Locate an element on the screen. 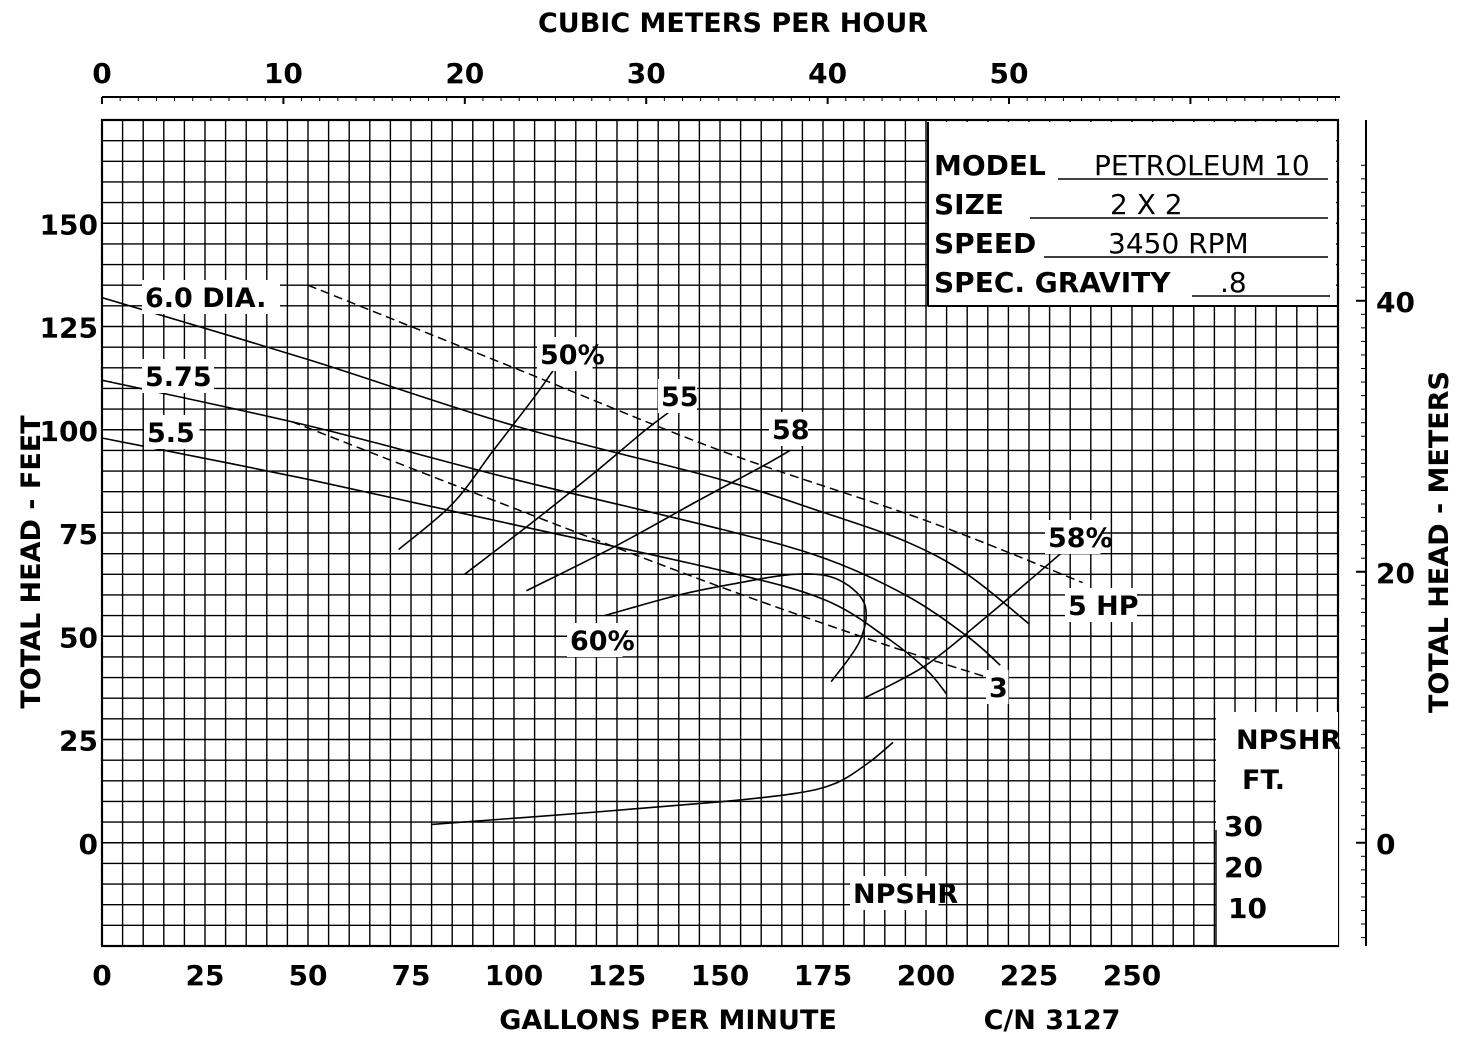 The image size is (1471, 1041). top-tick-label: 30 is located at coordinates (646, 73).